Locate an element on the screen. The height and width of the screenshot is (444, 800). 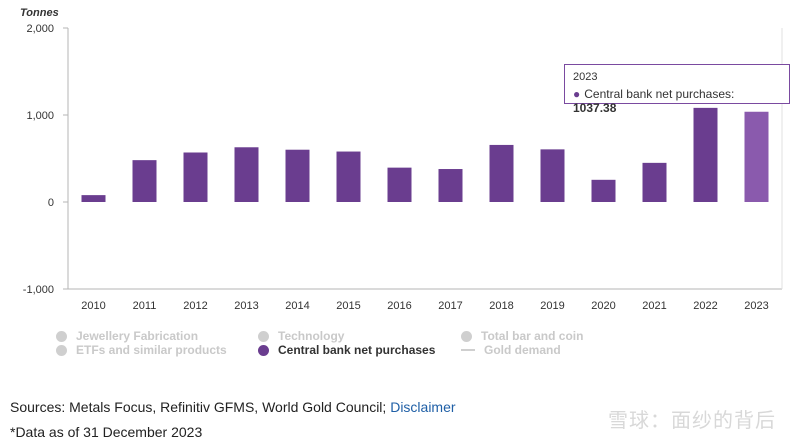
x-tick-label: 2018 is located at coordinates (501, 306).